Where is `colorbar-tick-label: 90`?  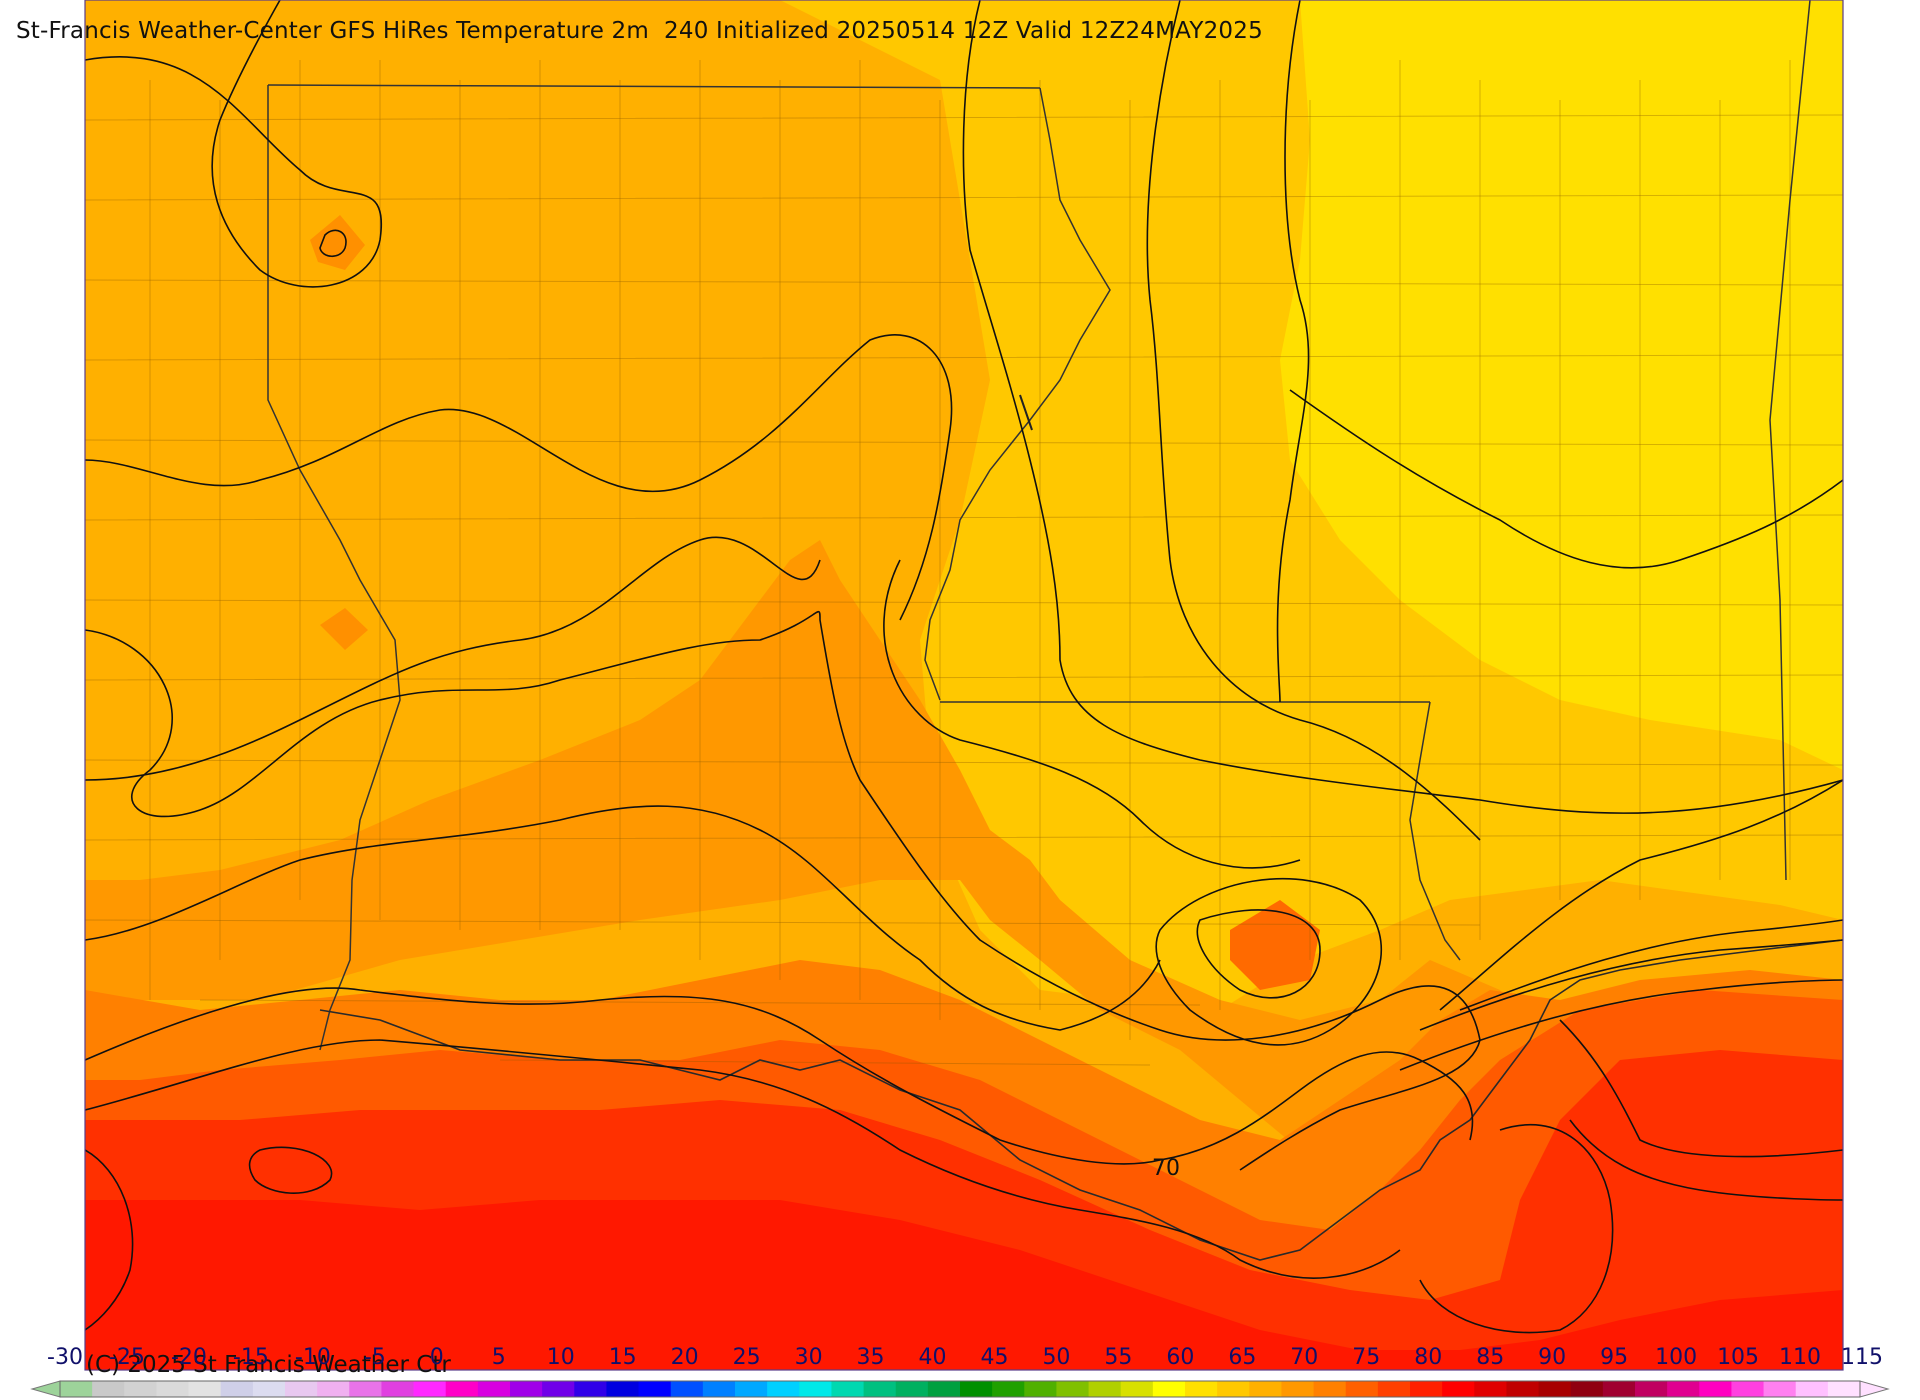
colorbar-tick-label: 90 is located at coordinates (1552, 1357).